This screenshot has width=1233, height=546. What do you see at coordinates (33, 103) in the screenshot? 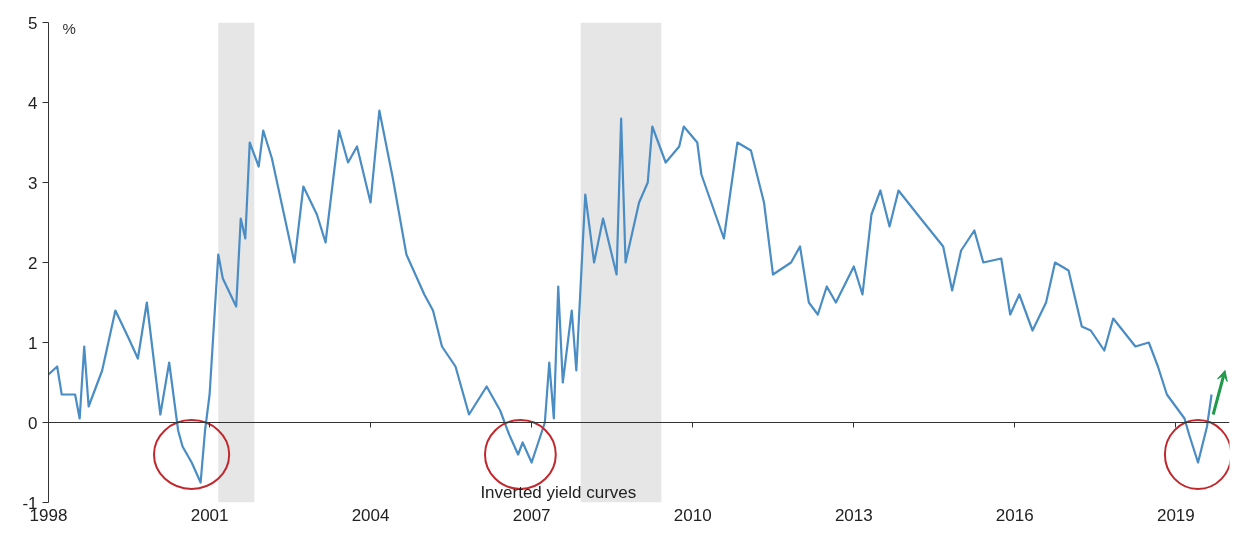
I see `y-tick-label: 4` at bounding box center [33, 103].